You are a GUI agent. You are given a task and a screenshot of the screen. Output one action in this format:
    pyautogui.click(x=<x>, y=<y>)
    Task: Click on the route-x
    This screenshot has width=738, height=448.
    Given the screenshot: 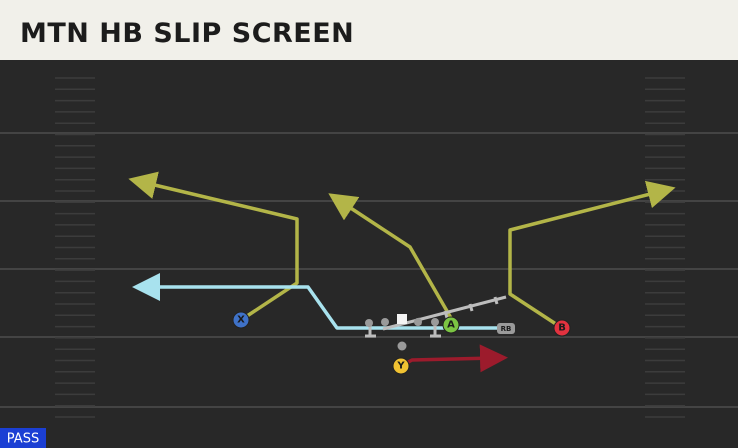 What is the action you would take?
    pyautogui.click(x=213, y=246)
    